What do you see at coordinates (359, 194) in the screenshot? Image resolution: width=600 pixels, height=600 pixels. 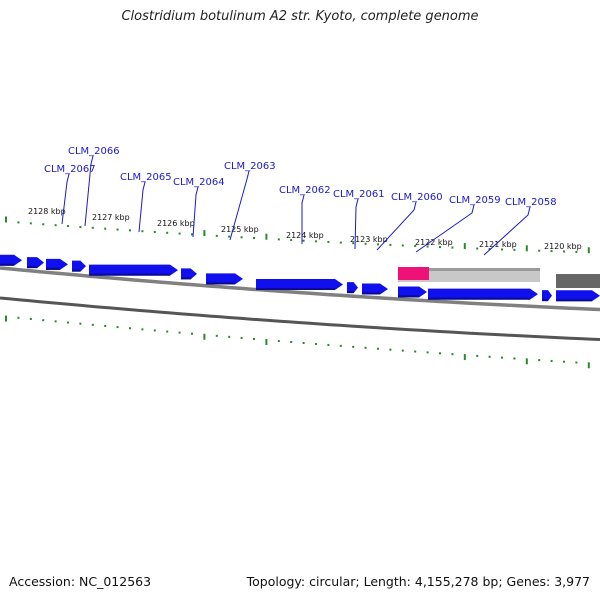 I see `gene-label: CLM_2061` at bounding box center [359, 194].